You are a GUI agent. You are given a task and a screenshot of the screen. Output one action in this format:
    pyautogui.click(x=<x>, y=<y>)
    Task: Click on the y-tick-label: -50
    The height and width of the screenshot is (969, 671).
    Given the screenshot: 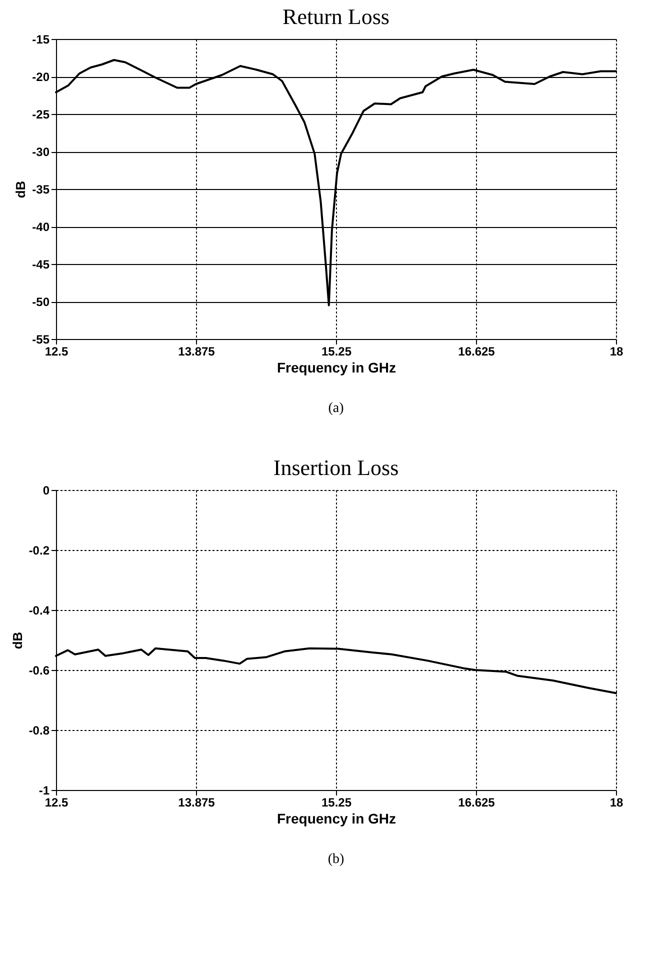 What is the action you would take?
    pyautogui.click(x=41, y=302)
    